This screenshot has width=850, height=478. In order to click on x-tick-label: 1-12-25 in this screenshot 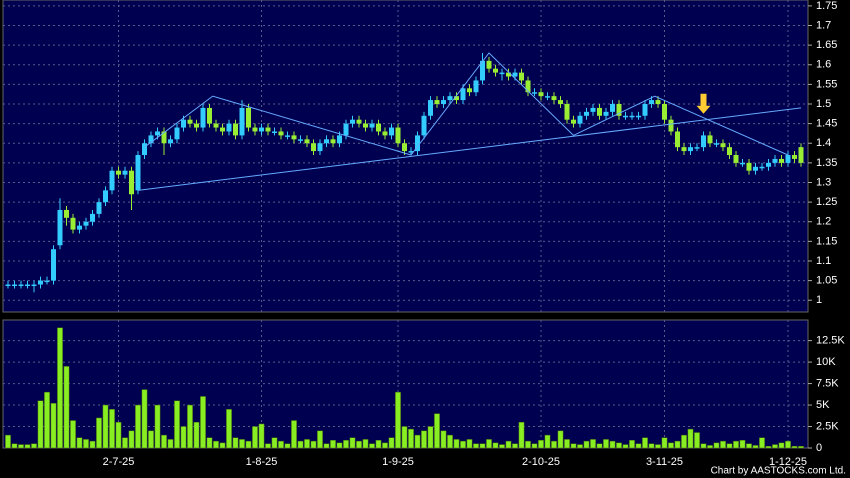, I will do `click(788, 462)`.